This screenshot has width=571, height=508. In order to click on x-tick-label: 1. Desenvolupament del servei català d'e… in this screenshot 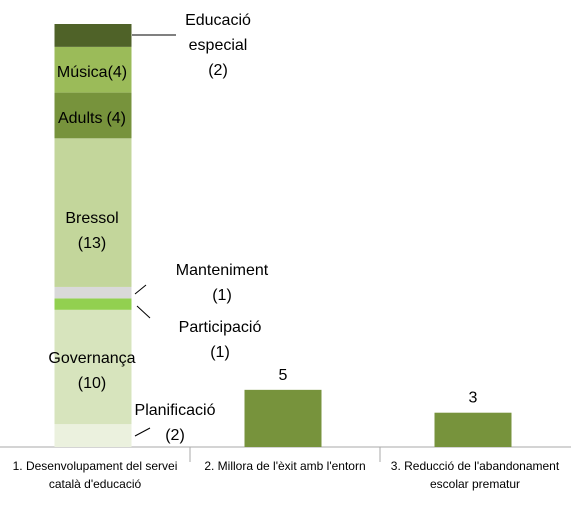, I will do `click(95, 475)`.